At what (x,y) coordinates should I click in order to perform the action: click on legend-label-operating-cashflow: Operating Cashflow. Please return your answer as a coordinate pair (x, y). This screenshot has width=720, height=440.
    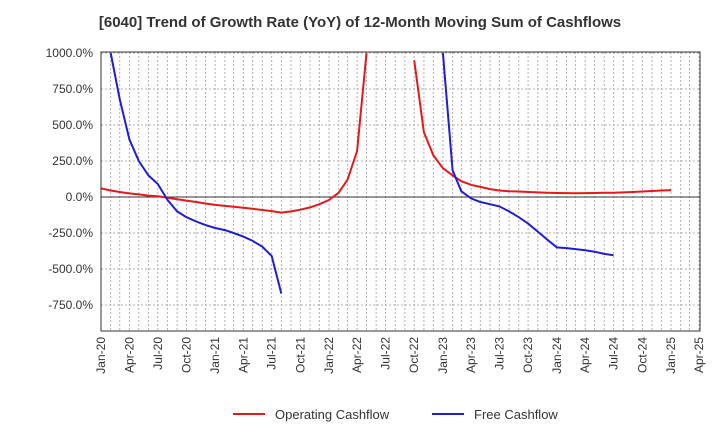
    Looking at the image, I should click on (332, 414).